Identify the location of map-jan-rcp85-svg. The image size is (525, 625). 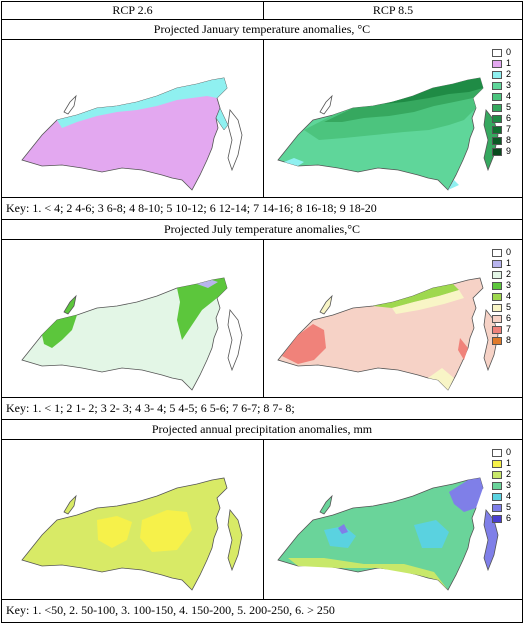
(388, 134).